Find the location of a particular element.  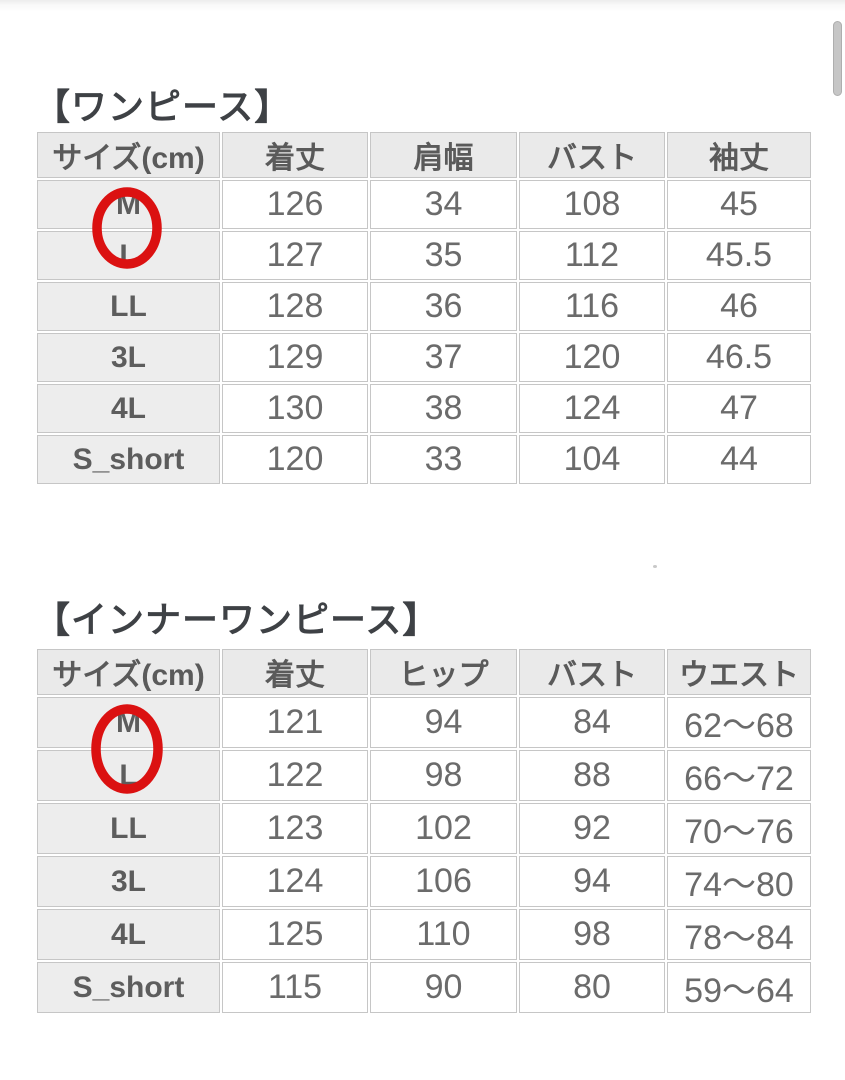

value-cell: 106 is located at coordinates (443, 881).